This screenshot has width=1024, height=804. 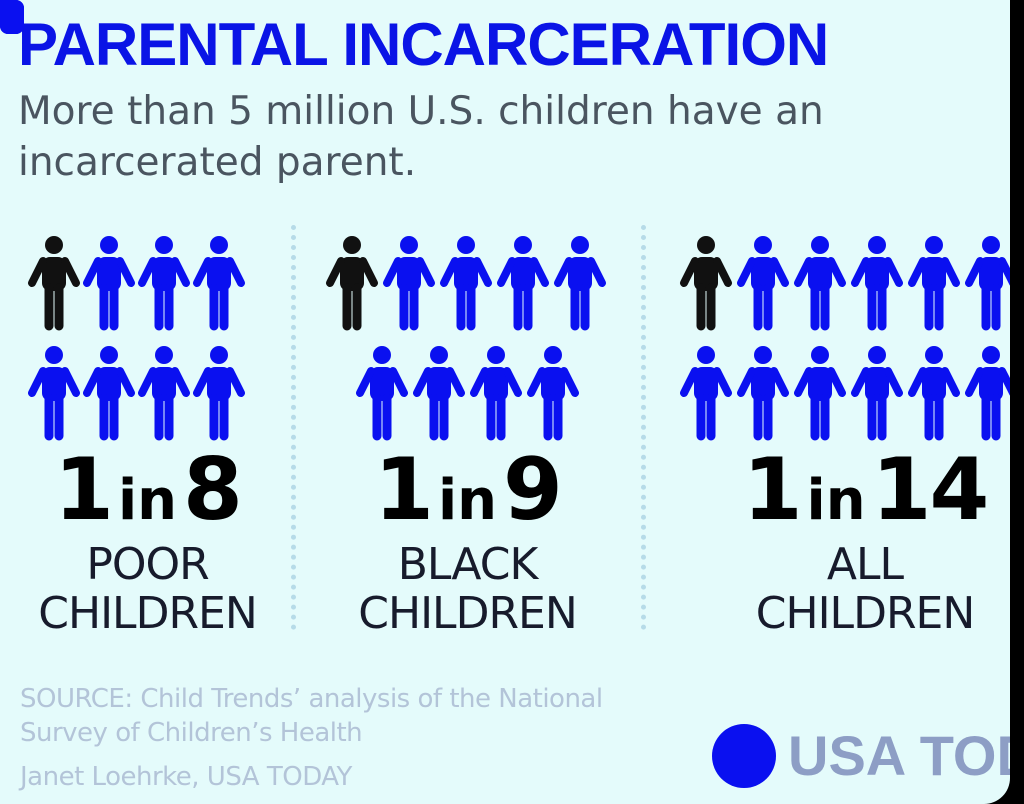 What do you see at coordinates (899, 755) in the screenshot?
I see `logo-wordmark: USA TODA` at bounding box center [899, 755].